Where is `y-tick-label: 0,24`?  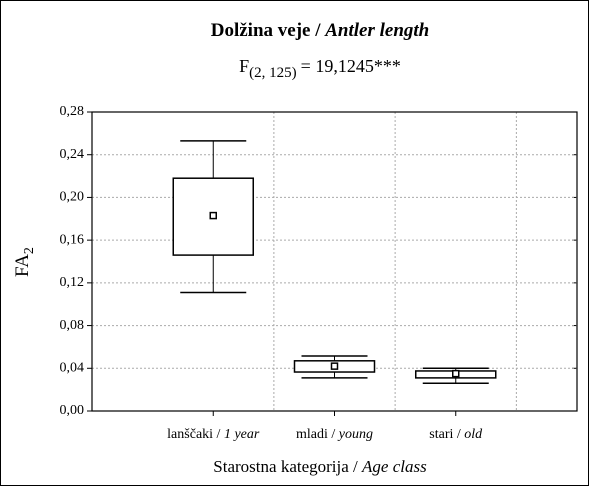 y-tick-label: 0,24 is located at coordinates (72, 154).